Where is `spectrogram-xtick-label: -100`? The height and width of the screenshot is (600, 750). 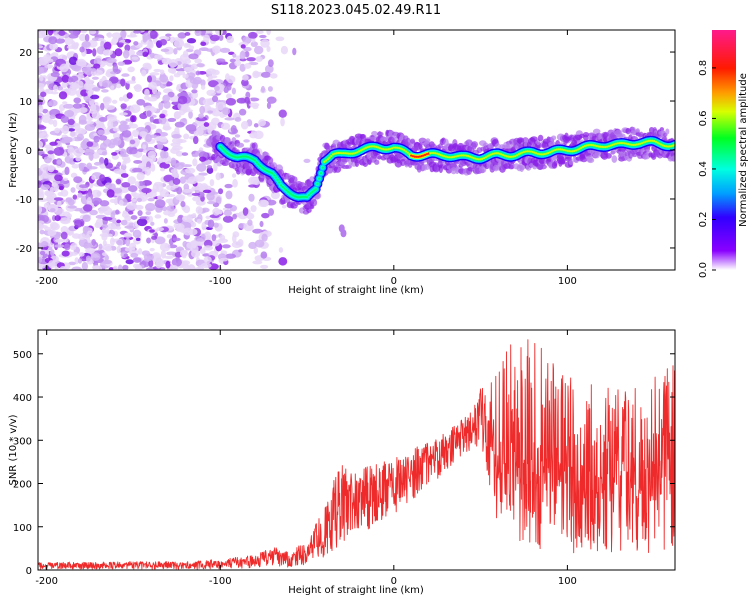 spectrogram-xtick-label: -100 is located at coordinates (220, 281).